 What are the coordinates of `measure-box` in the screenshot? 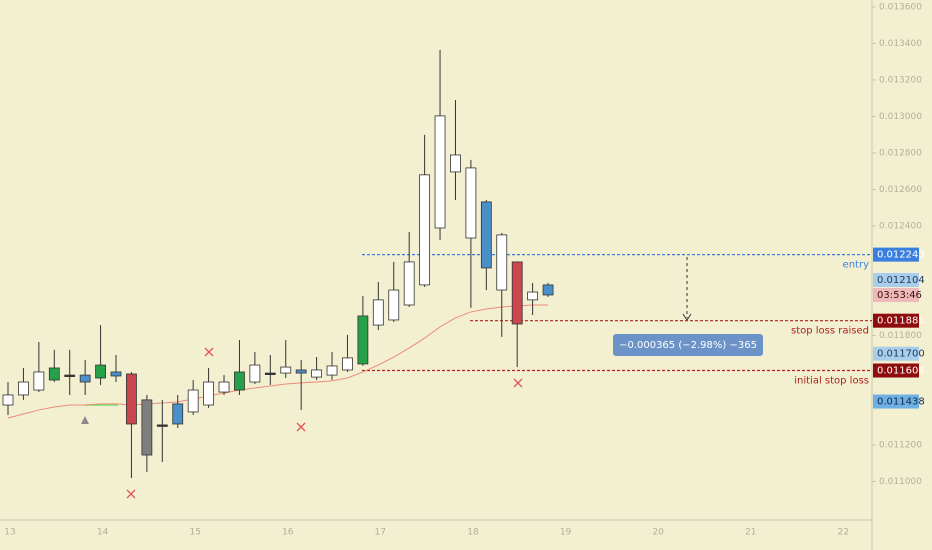 It's located at (688, 345).